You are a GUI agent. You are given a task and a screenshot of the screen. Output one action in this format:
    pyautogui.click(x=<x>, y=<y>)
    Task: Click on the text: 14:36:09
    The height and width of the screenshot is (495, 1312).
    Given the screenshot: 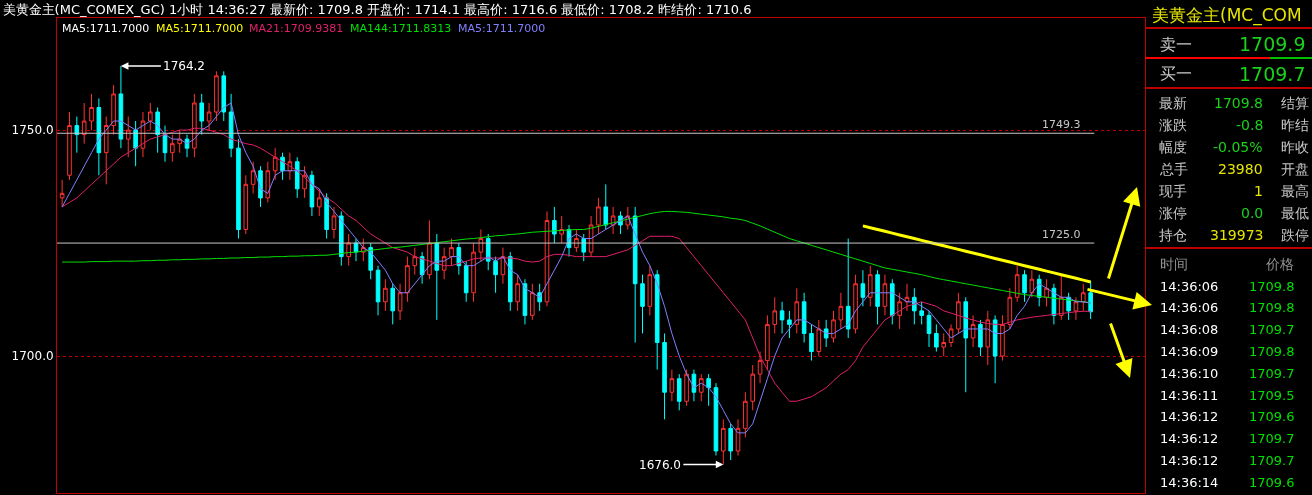 What is the action you would take?
    pyautogui.click(x=1189, y=351)
    